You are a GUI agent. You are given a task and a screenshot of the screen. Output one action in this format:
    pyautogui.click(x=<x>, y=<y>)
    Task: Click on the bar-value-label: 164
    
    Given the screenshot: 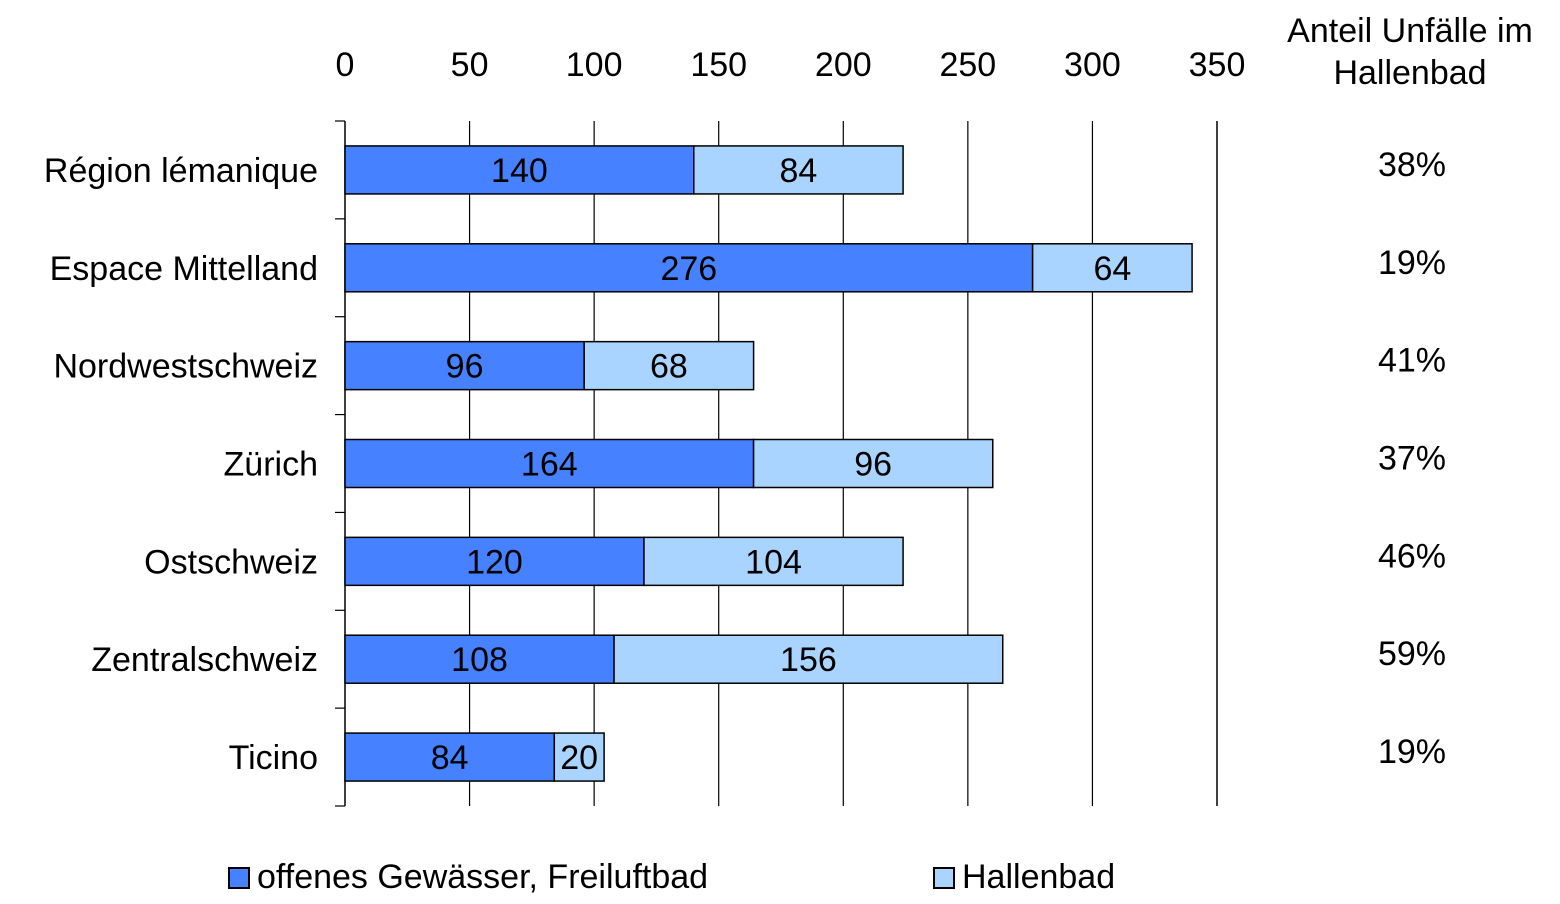 What is the action you would take?
    pyautogui.click(x=549, y=465)
    